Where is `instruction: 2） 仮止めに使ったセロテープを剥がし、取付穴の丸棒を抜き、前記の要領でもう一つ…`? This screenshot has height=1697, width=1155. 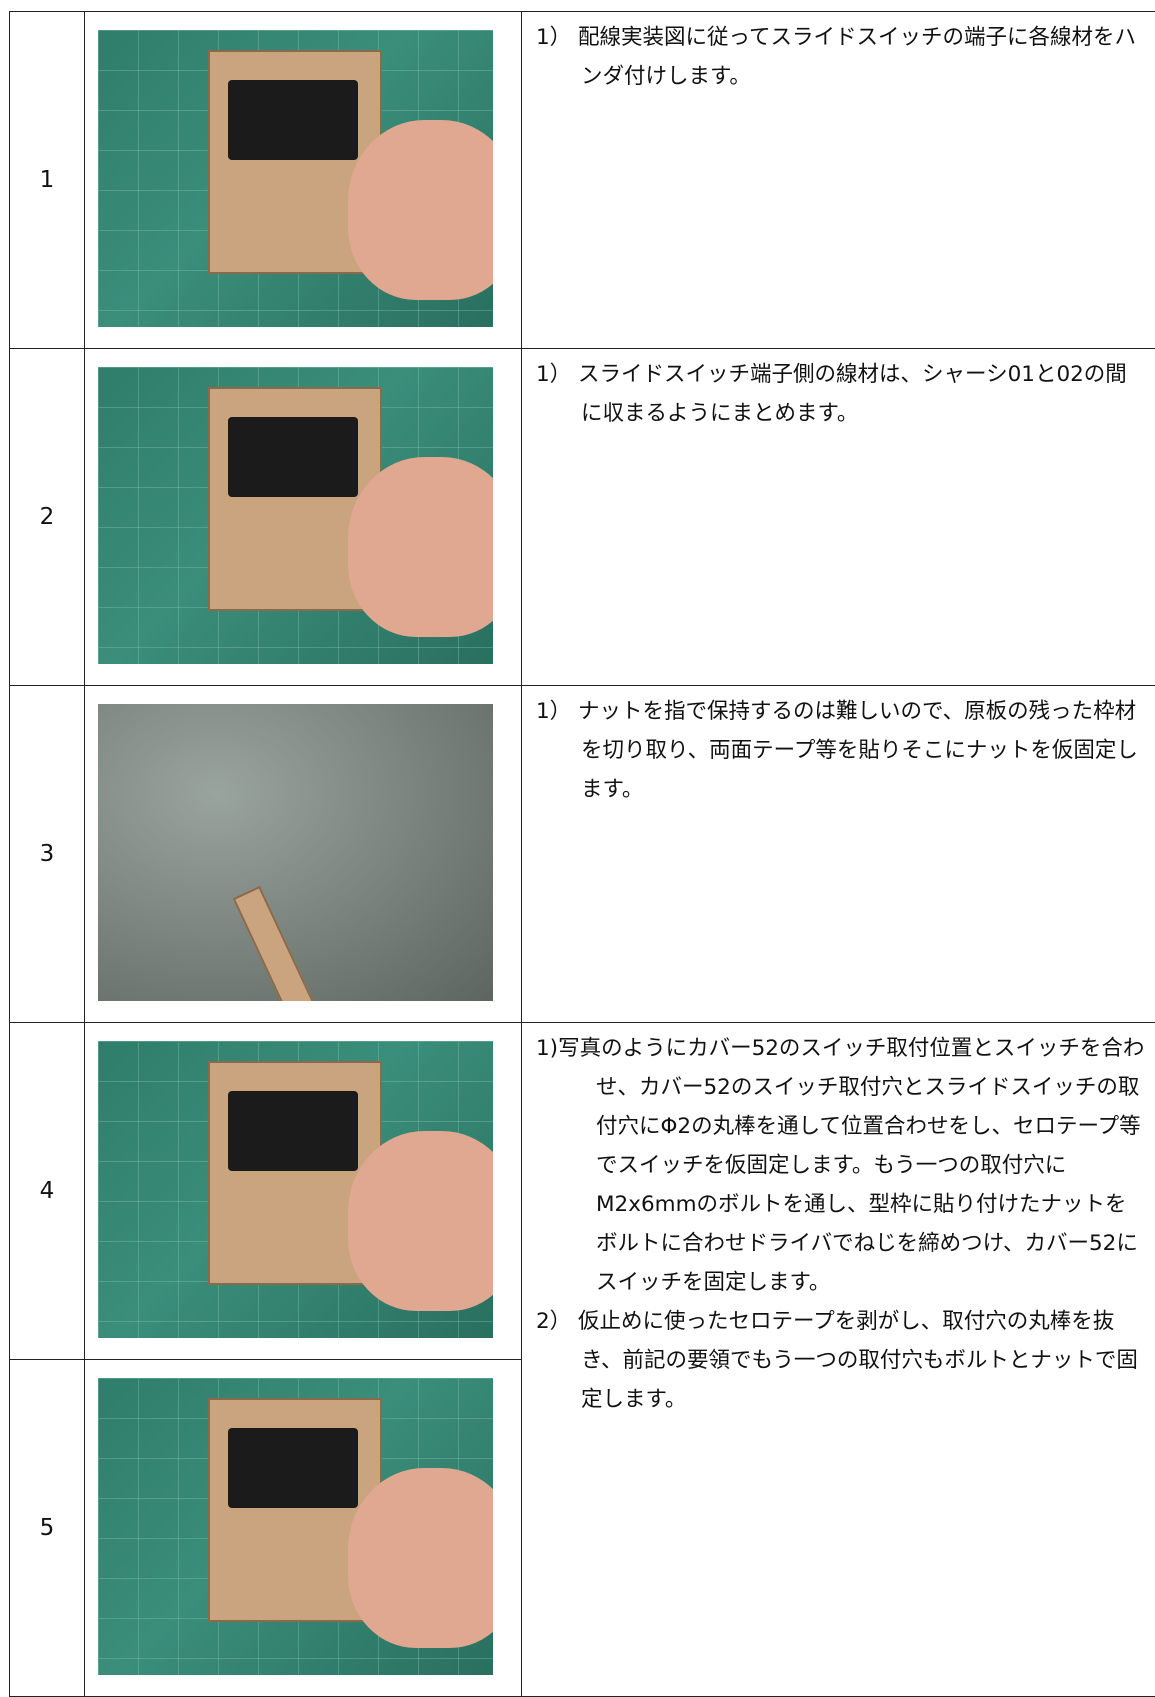
instruction: 2） 仮止めに使ったセロテープを剥がし、取付穴の丸棒を抜き、前記の要領でもう一つ… is located at coordinates (841, 1360).